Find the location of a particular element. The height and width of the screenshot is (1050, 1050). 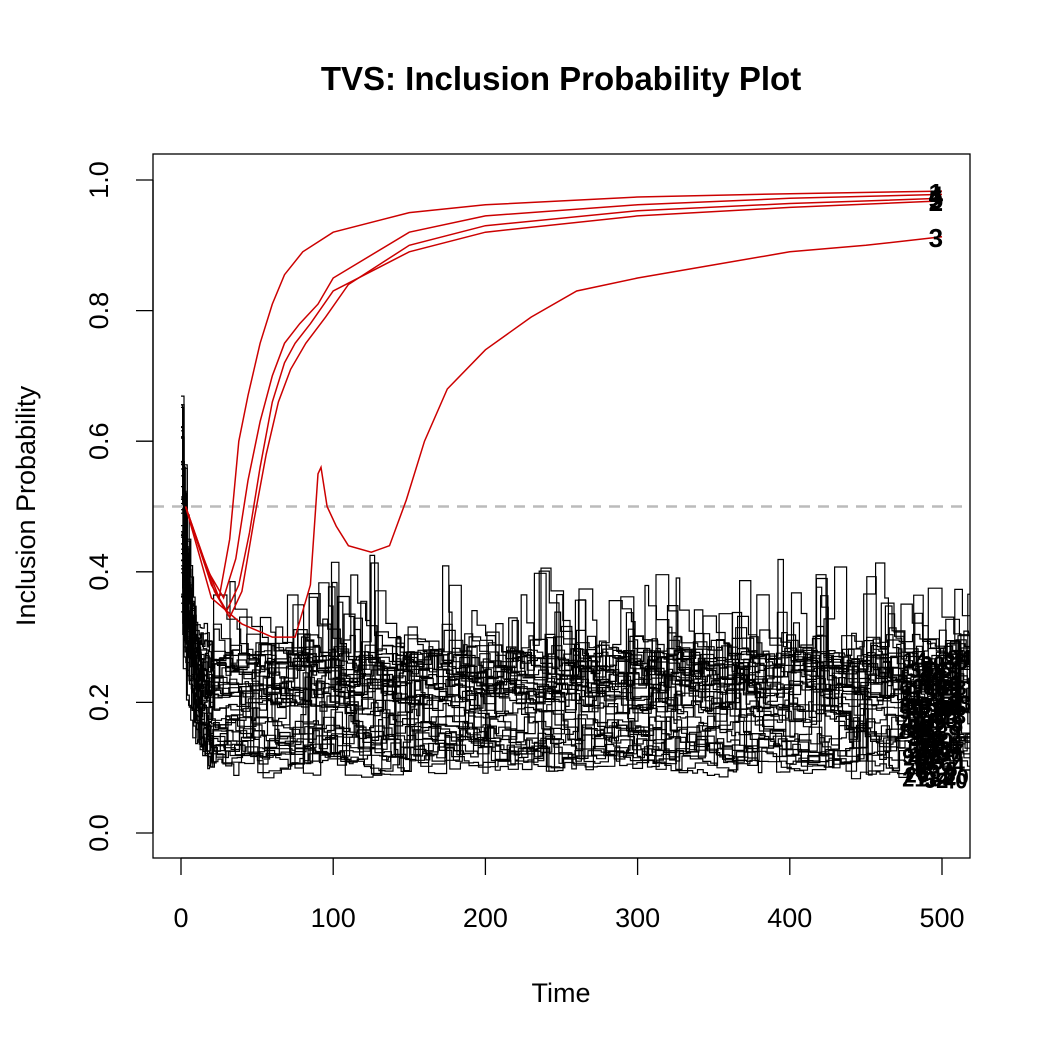

unselected-series-label: 66 is located at coordinates (927, 766).